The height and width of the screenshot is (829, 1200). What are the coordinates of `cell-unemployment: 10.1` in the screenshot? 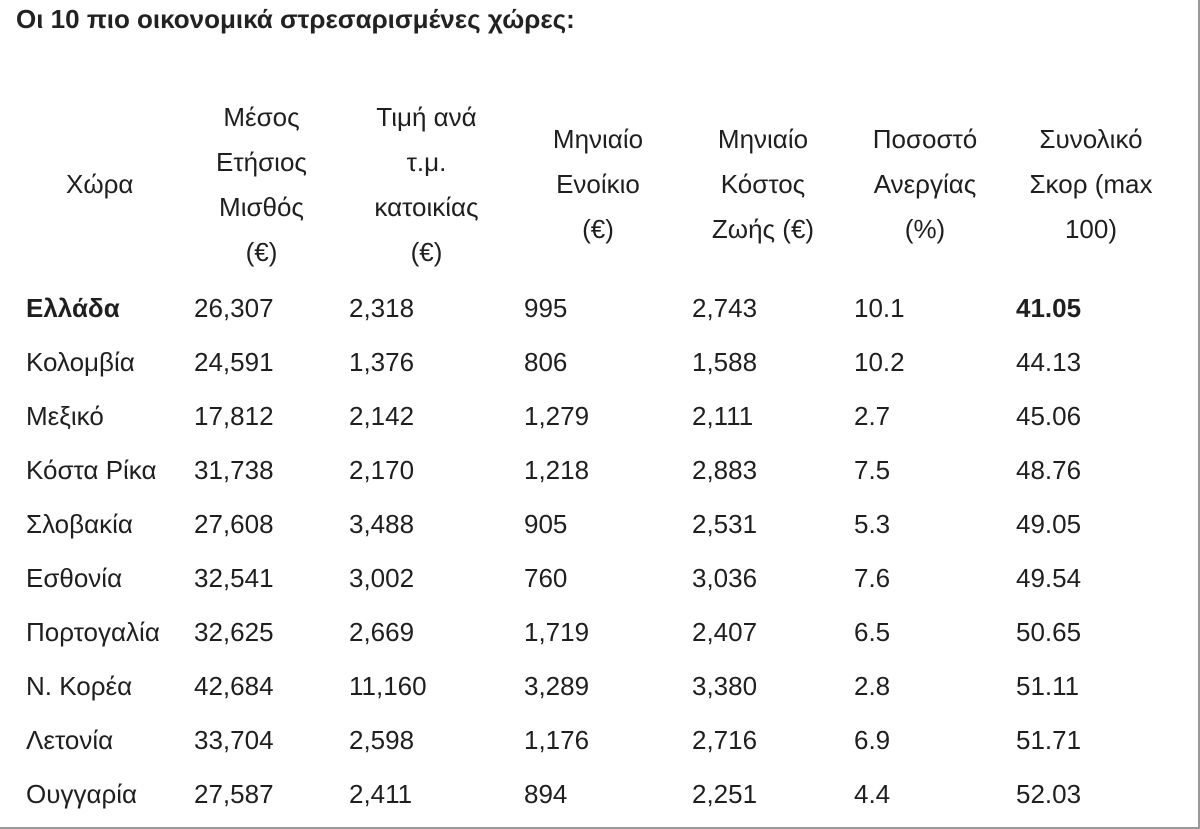 It's located at (879, 307).